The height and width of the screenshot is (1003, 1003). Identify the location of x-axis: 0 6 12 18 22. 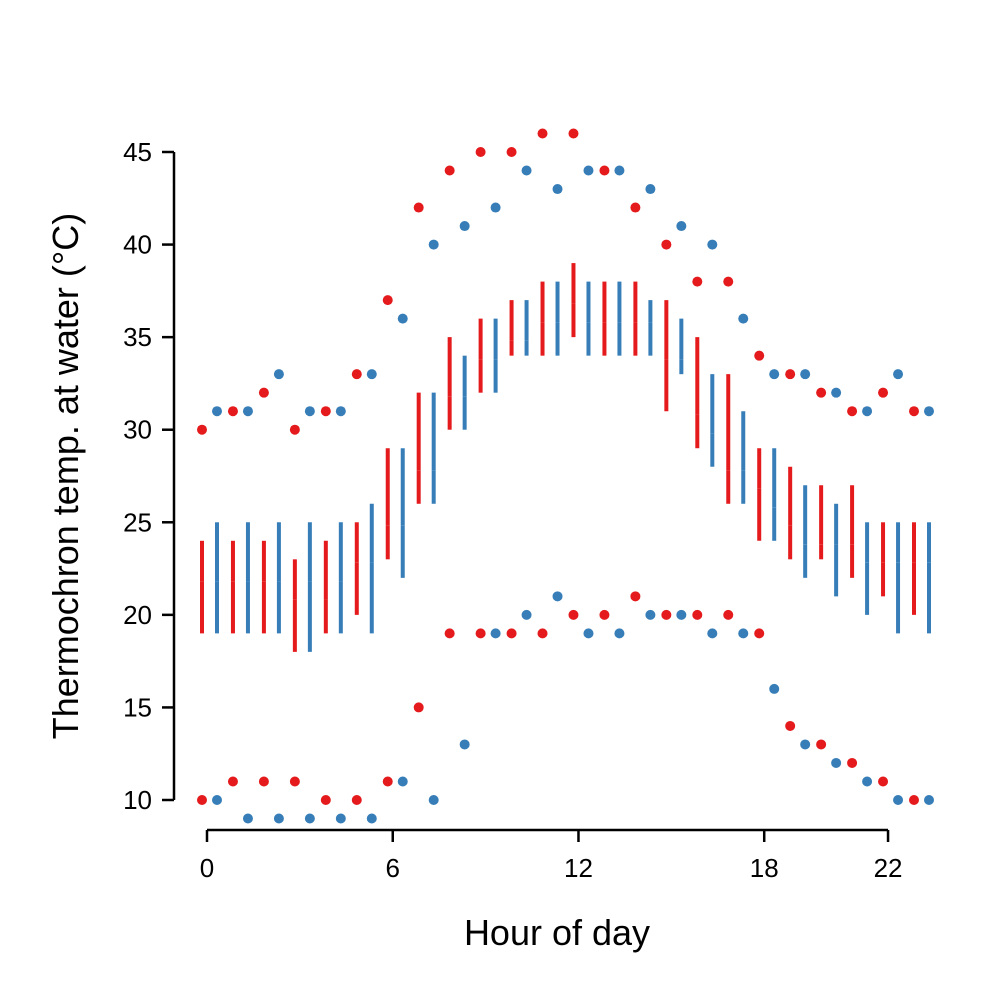
(551, 855).